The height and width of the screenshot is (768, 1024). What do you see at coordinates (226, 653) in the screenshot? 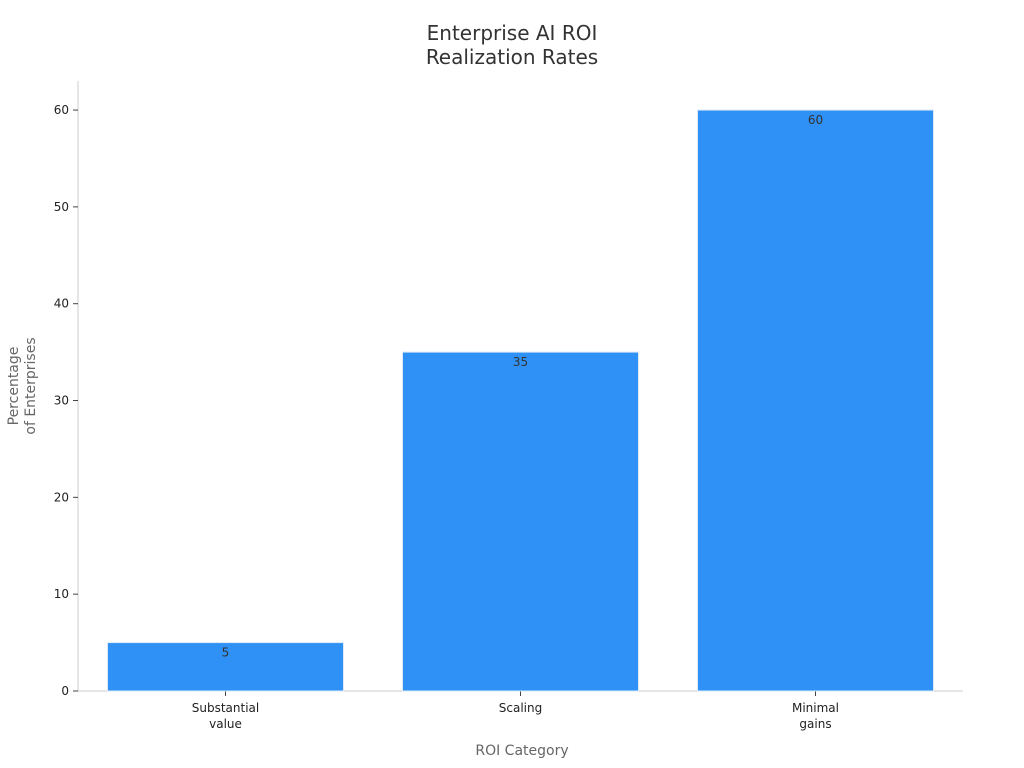
I see `value-label: 5` at bounding box center [226, 653].